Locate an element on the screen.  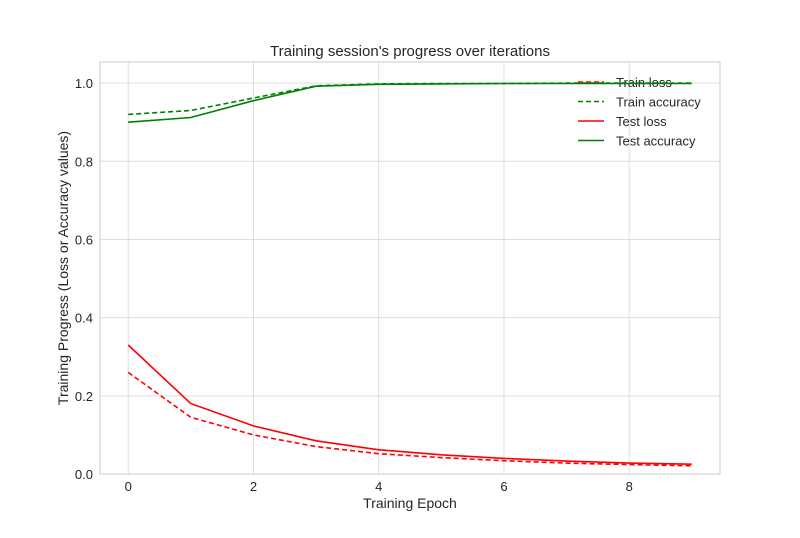
series-line-train-accuracy is located at coordinates (410, 99).